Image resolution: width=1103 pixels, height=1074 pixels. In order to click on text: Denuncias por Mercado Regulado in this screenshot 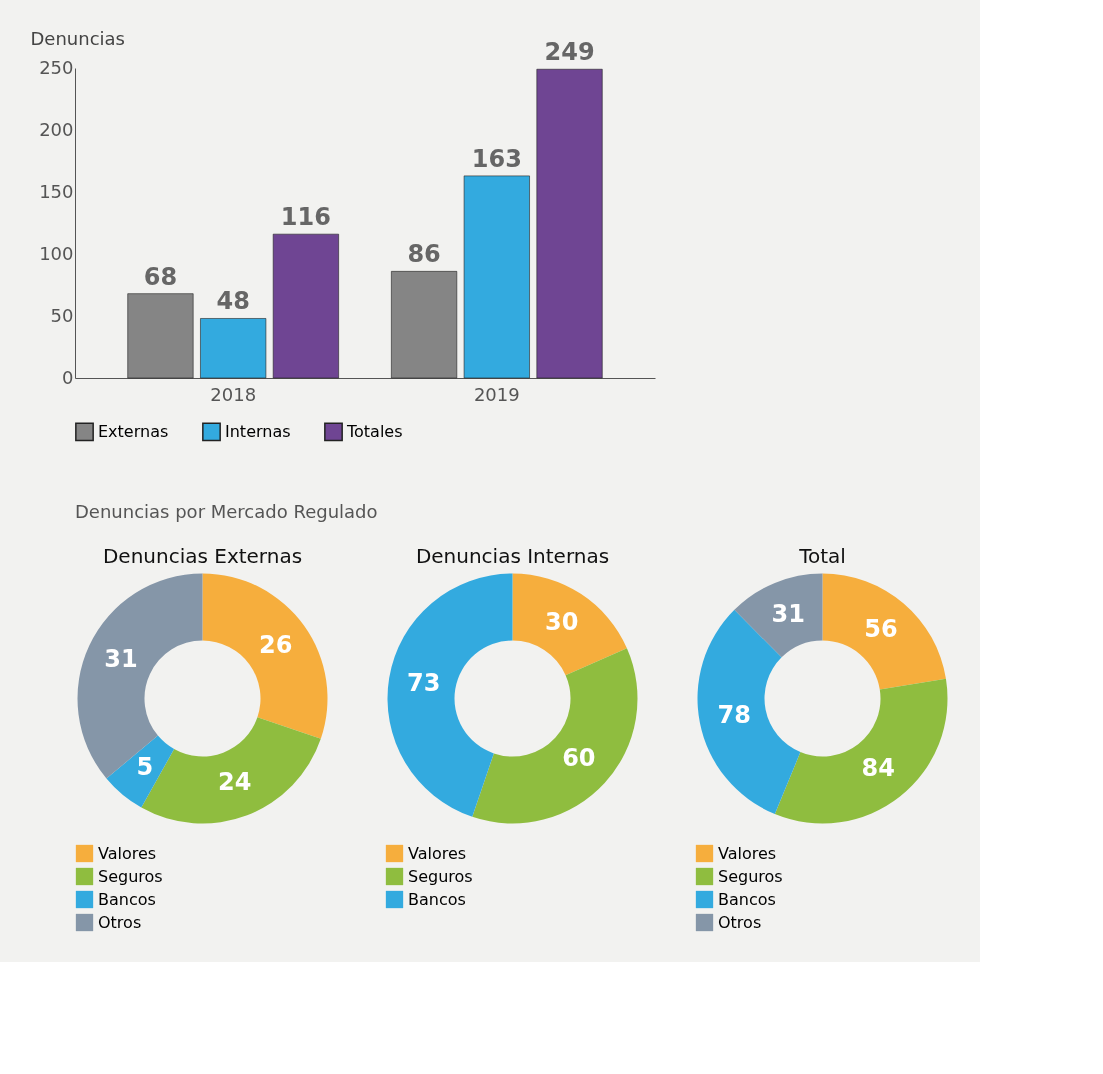, I will do `click(226, 511)`.